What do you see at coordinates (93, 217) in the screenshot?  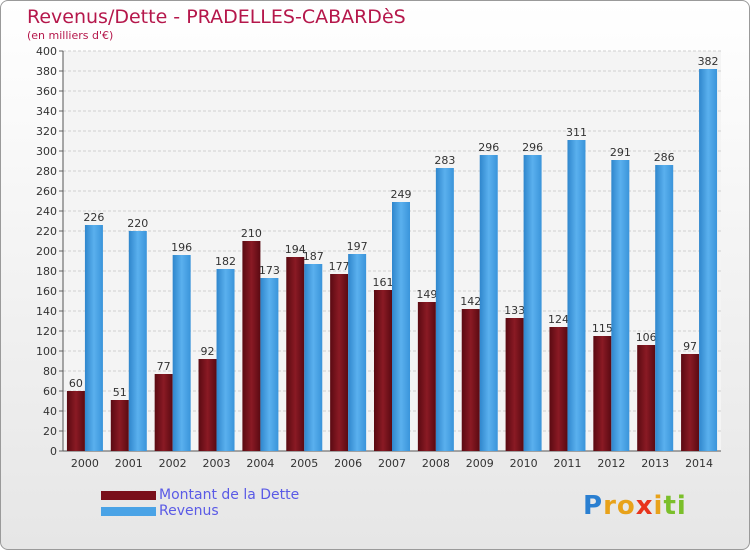 I see `data-label: 226` at bounding box center [93, 217].